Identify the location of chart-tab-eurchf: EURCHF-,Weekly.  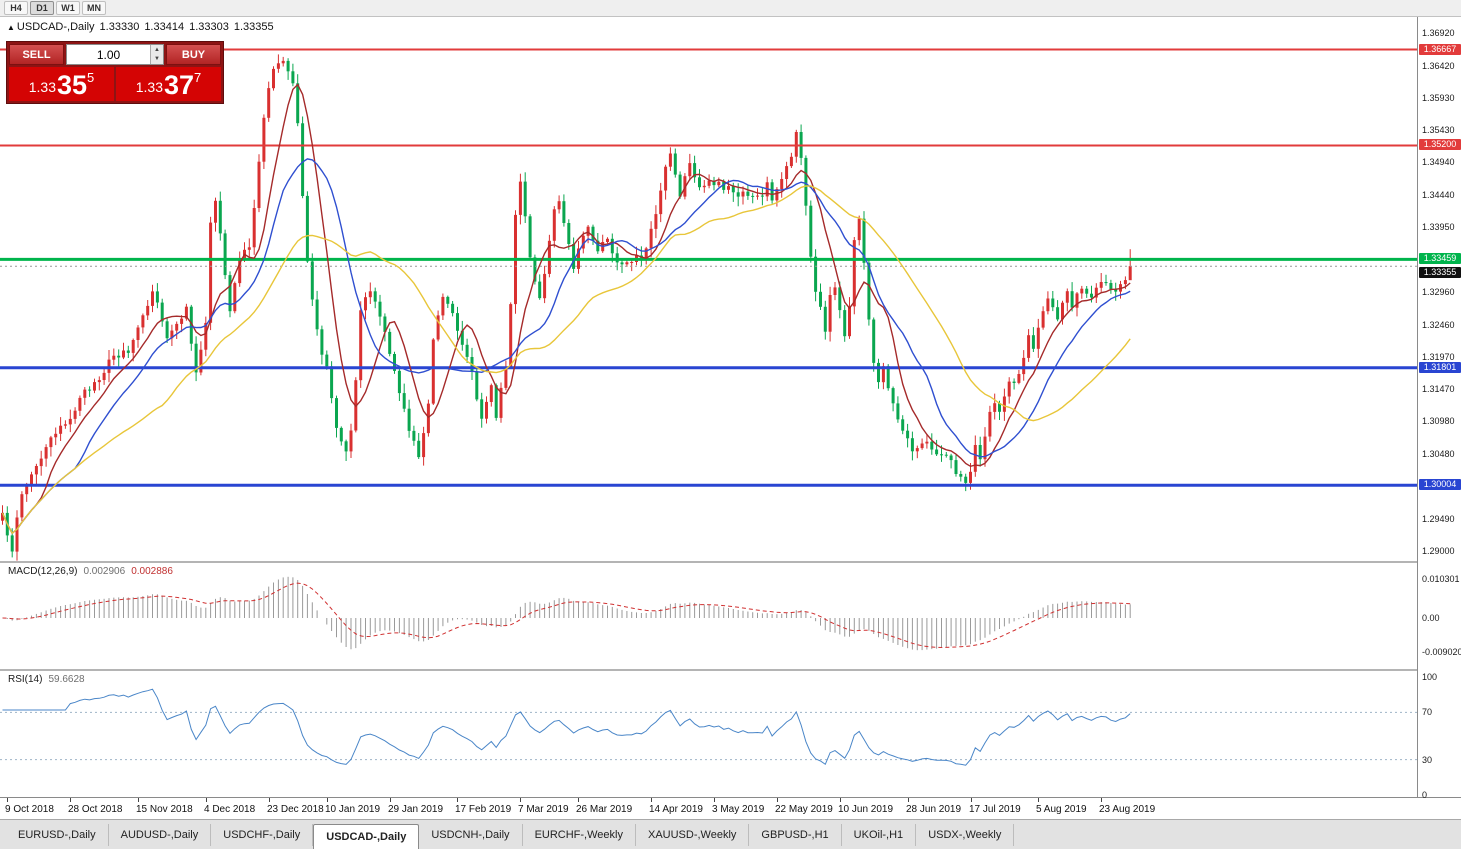
(579, 835).